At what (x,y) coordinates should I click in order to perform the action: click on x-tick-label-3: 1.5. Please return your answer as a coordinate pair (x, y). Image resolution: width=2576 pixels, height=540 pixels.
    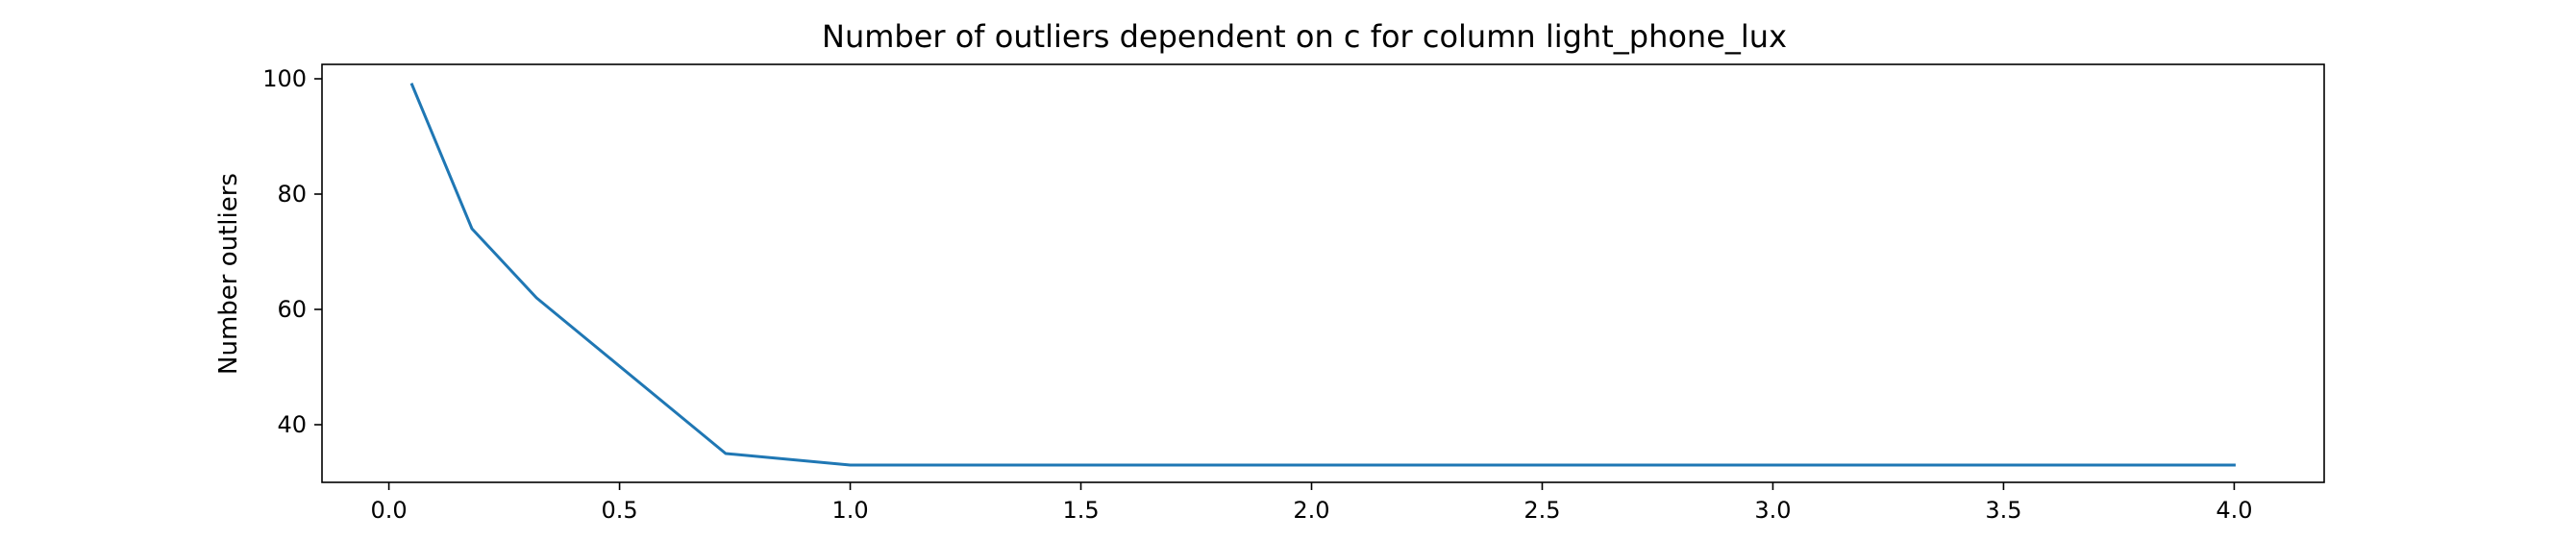
    Looking at the image, I should click on (1080, 510).